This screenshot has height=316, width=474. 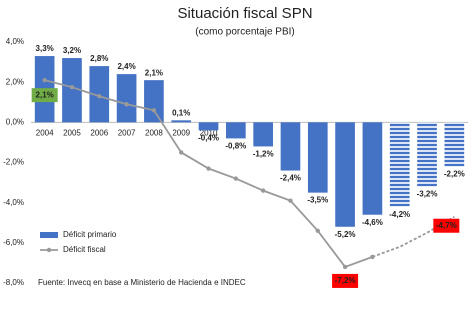 What do you see at coordinates (15, 41) in the screenshot?
I see `y-tick-label: 4,0%` at bounding box center [15, 41].